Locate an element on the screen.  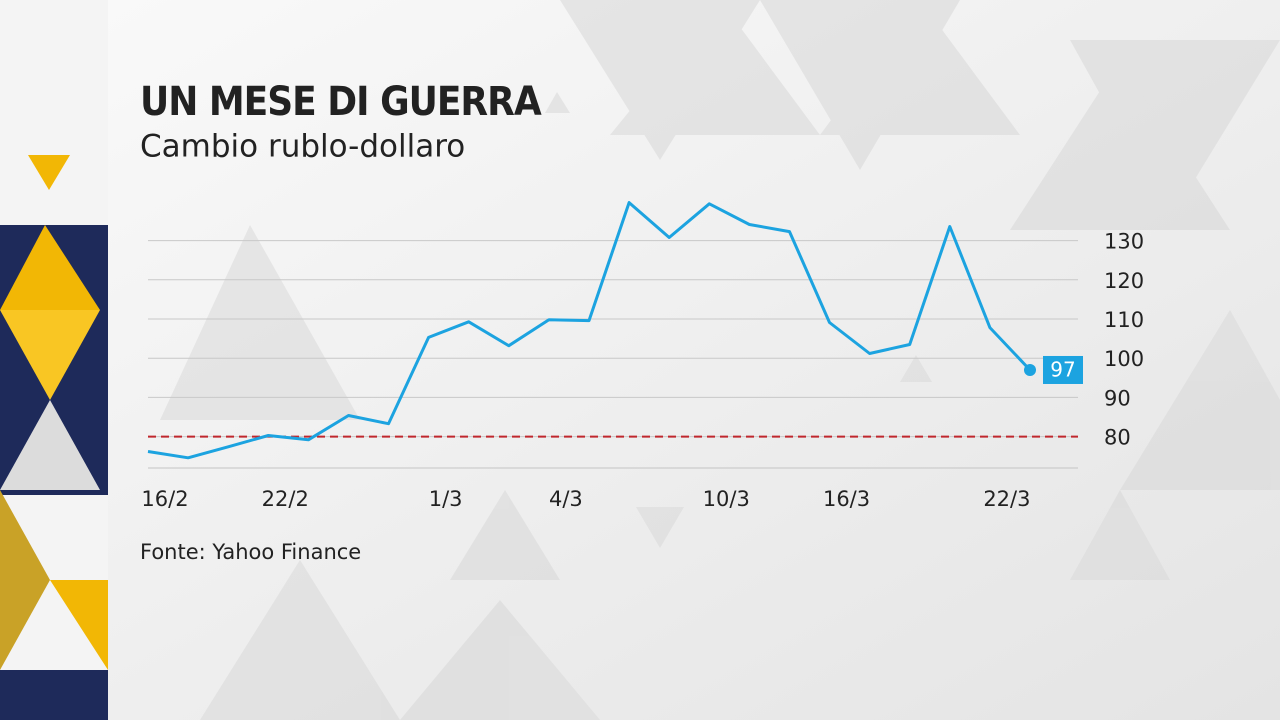
y-tick-label: 110 is located at coordinates (1124, 320).